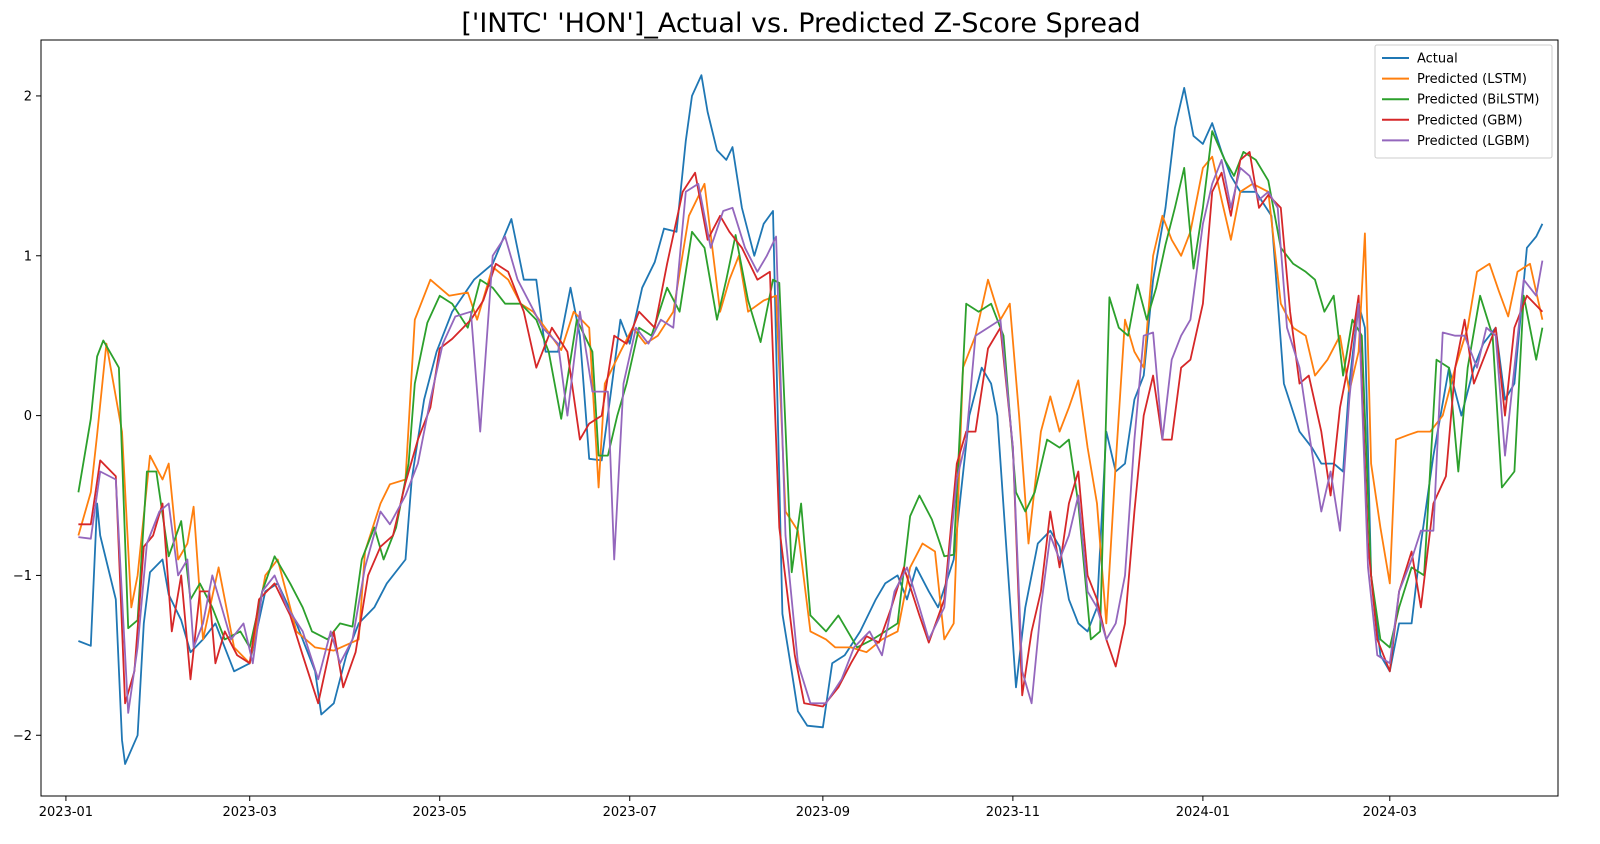  Describe the element at coordinates (440, 812) in the screenshot. I see `x-tick-label: 2023-05` at that location.